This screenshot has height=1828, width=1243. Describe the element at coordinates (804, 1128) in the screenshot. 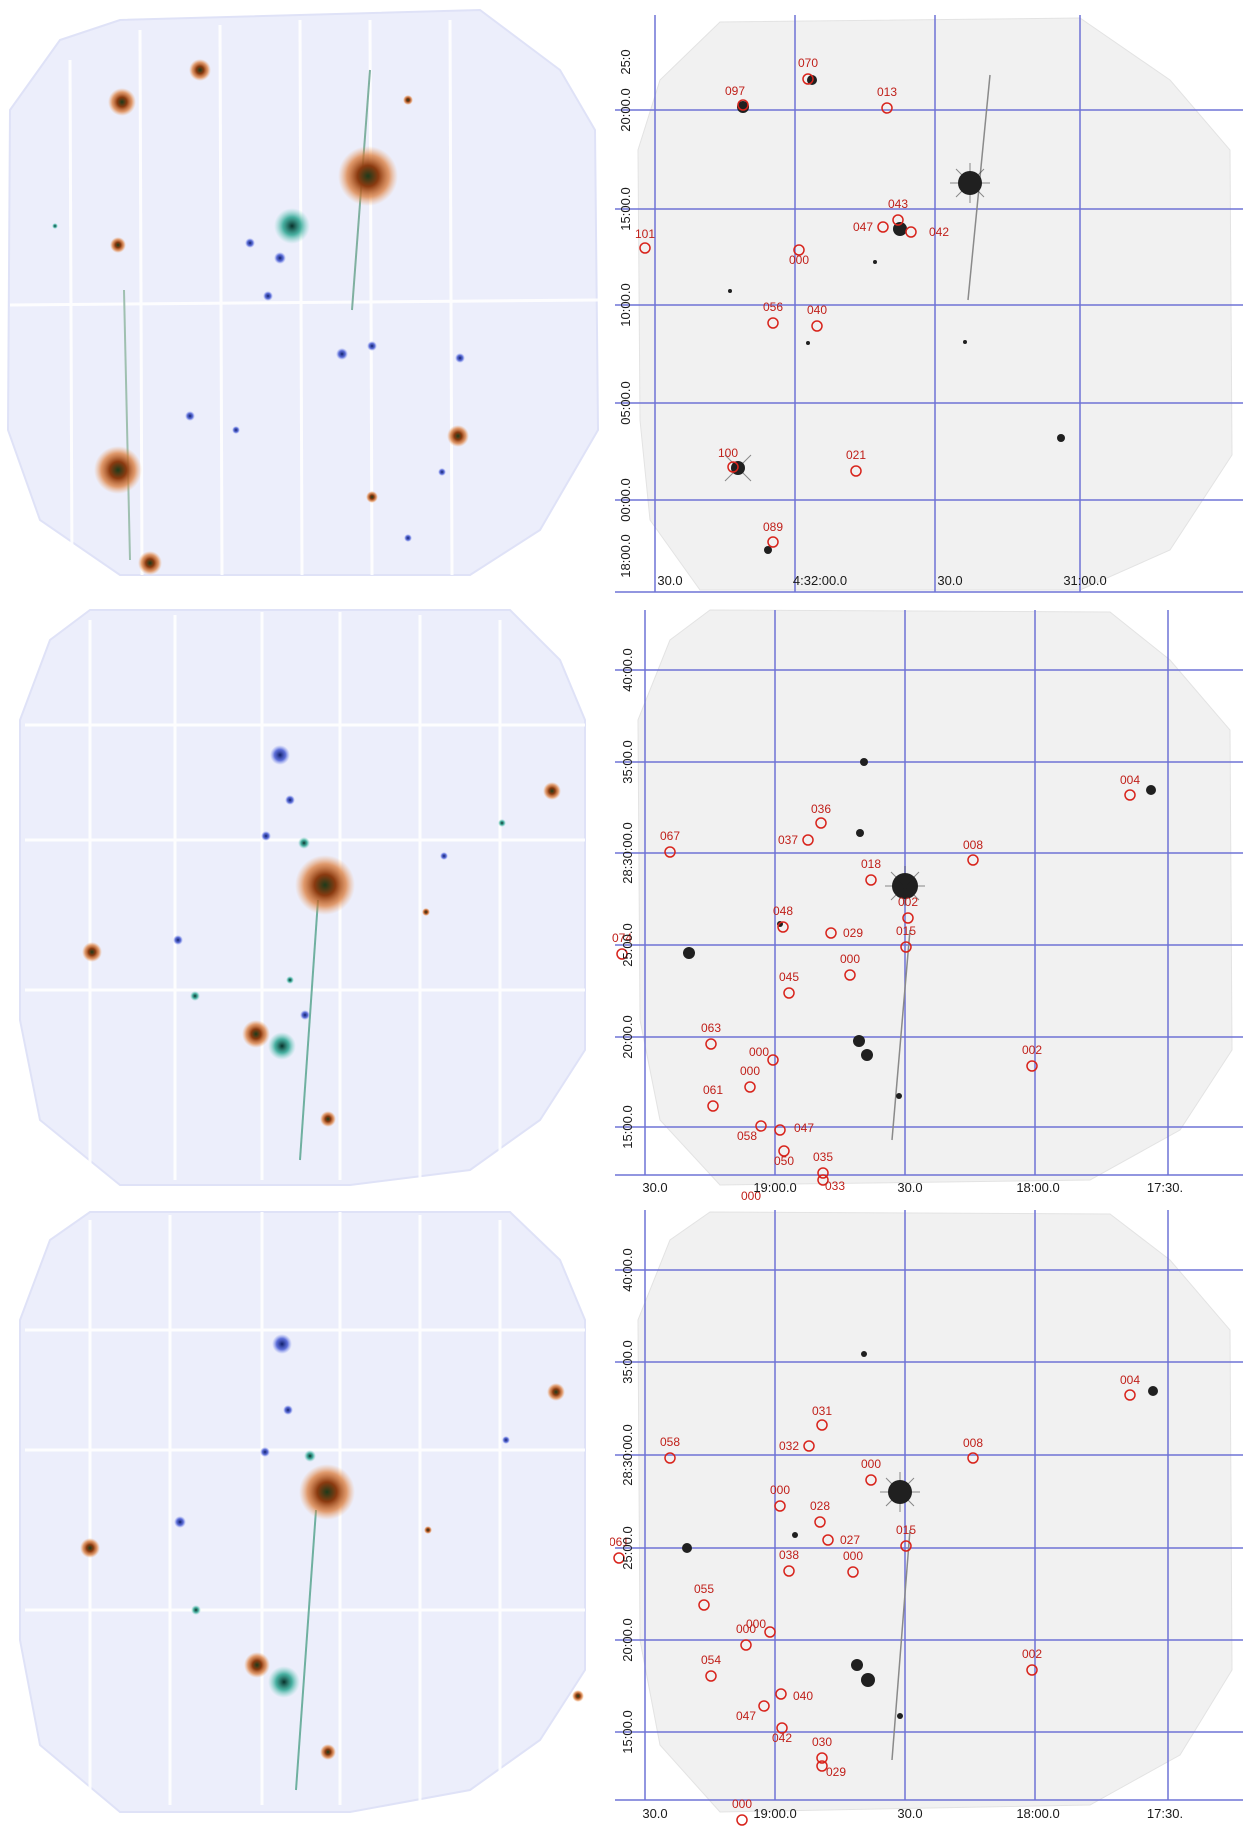

I see `source-label: 047` at that location.